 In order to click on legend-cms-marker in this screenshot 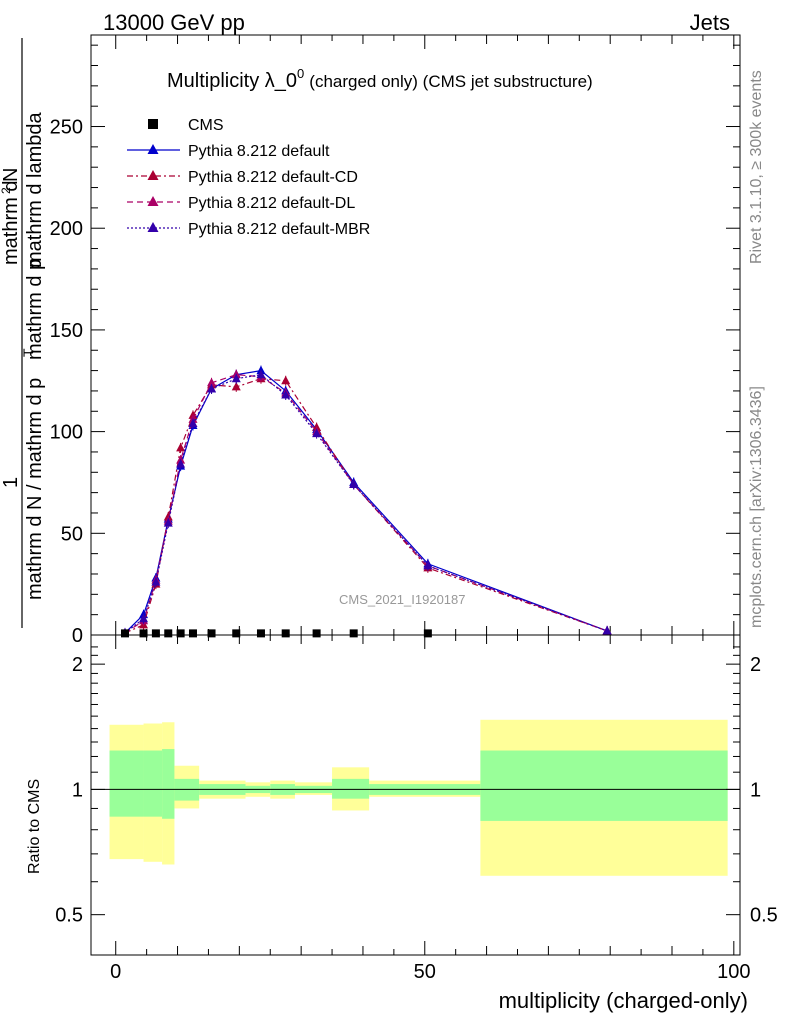, I will do `click(153, 124)`.